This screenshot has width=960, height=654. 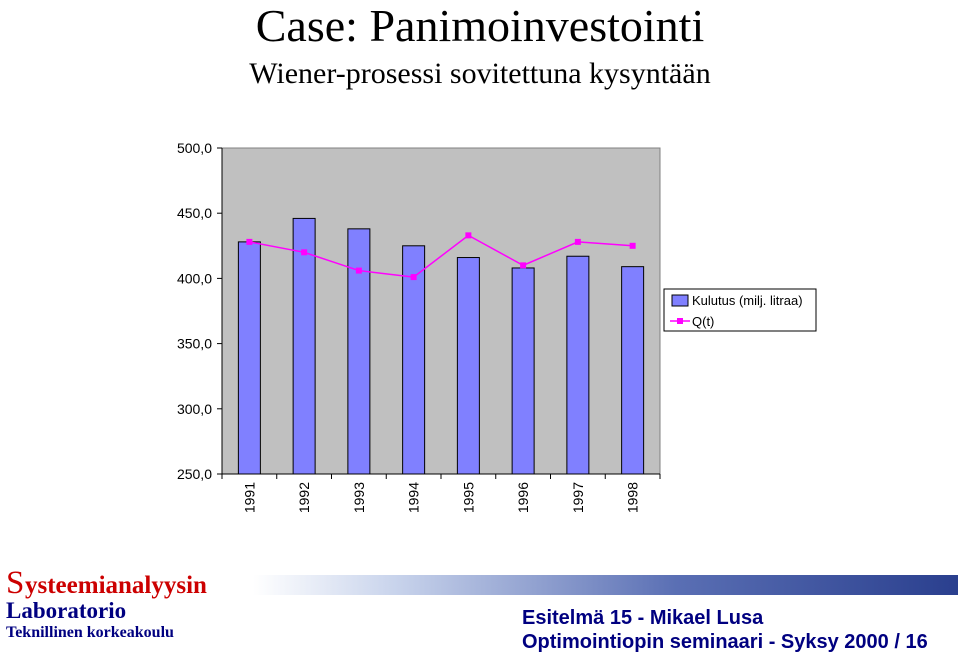 I want to click on y-tick-label: 300,0, so click(x=194, y=409).